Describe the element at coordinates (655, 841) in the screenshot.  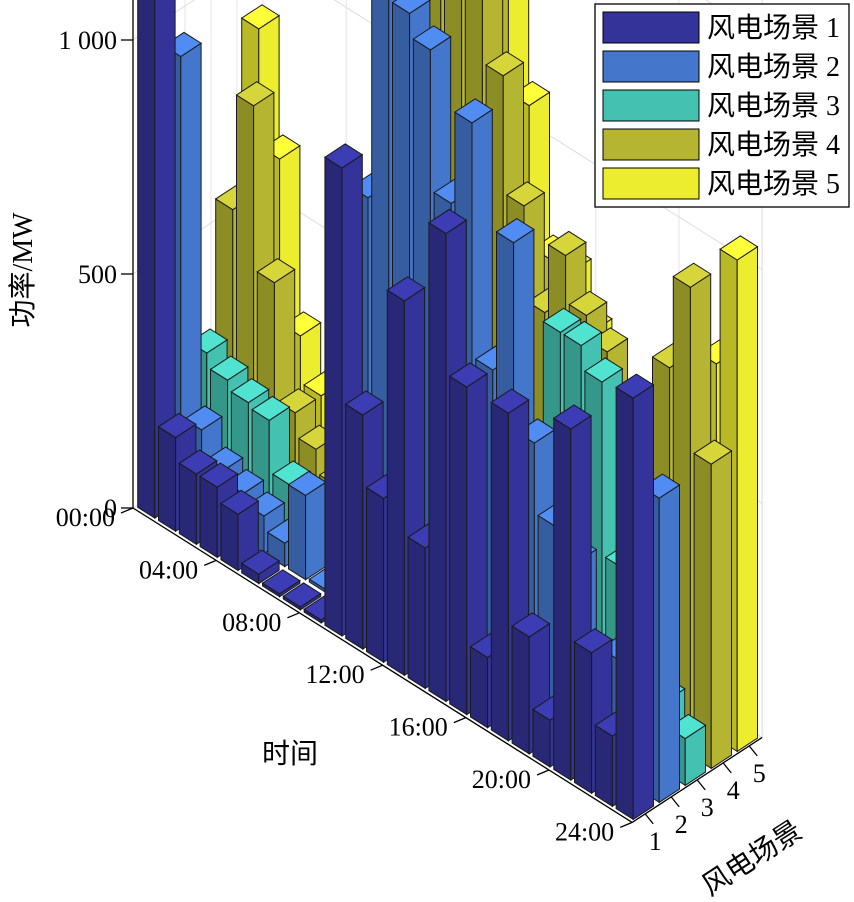
I see `scenario-tick-label: 1` at that location.